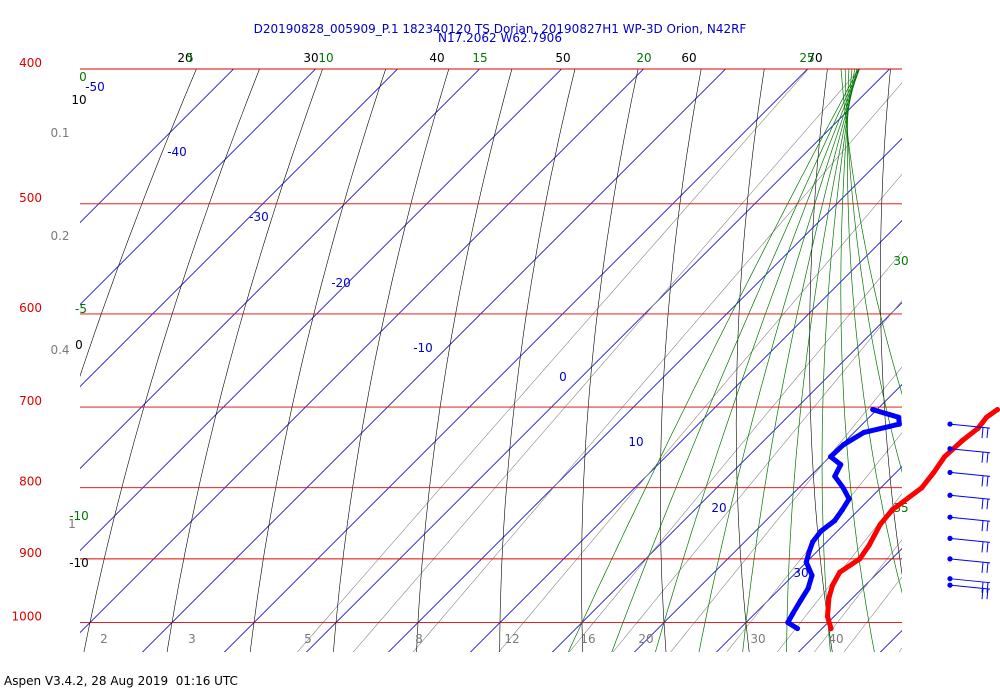  What do you see at coordinates (95, 87) in the screenshot?
I see `isotherm-diag-label: -50` at bounding box center [95, 87].